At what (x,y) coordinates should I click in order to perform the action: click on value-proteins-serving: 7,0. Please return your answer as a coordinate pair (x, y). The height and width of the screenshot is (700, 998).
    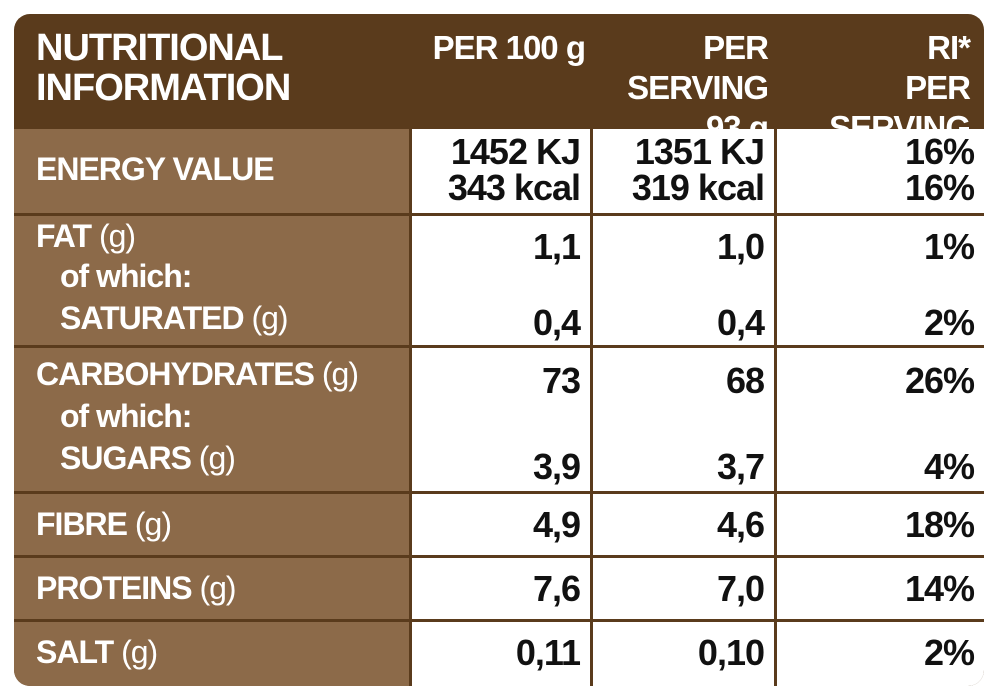
    Looking at the image, I should click on (740, 588).